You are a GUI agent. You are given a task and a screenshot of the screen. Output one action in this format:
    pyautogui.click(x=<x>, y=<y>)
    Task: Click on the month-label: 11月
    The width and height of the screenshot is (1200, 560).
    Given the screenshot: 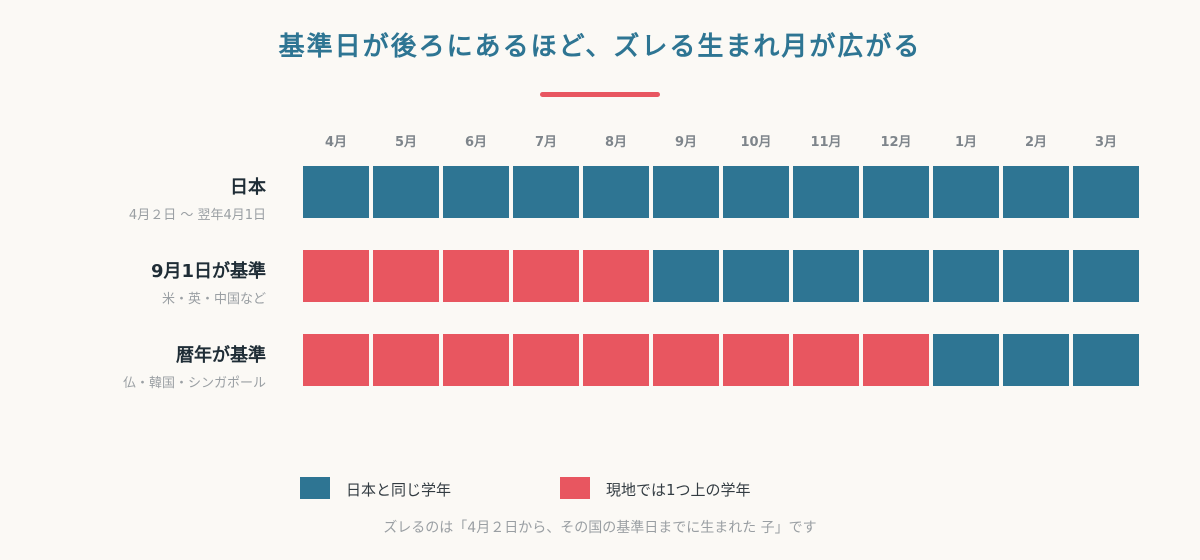 What is the action you would take?
    pyautogui.click(x=826, y=142)
    